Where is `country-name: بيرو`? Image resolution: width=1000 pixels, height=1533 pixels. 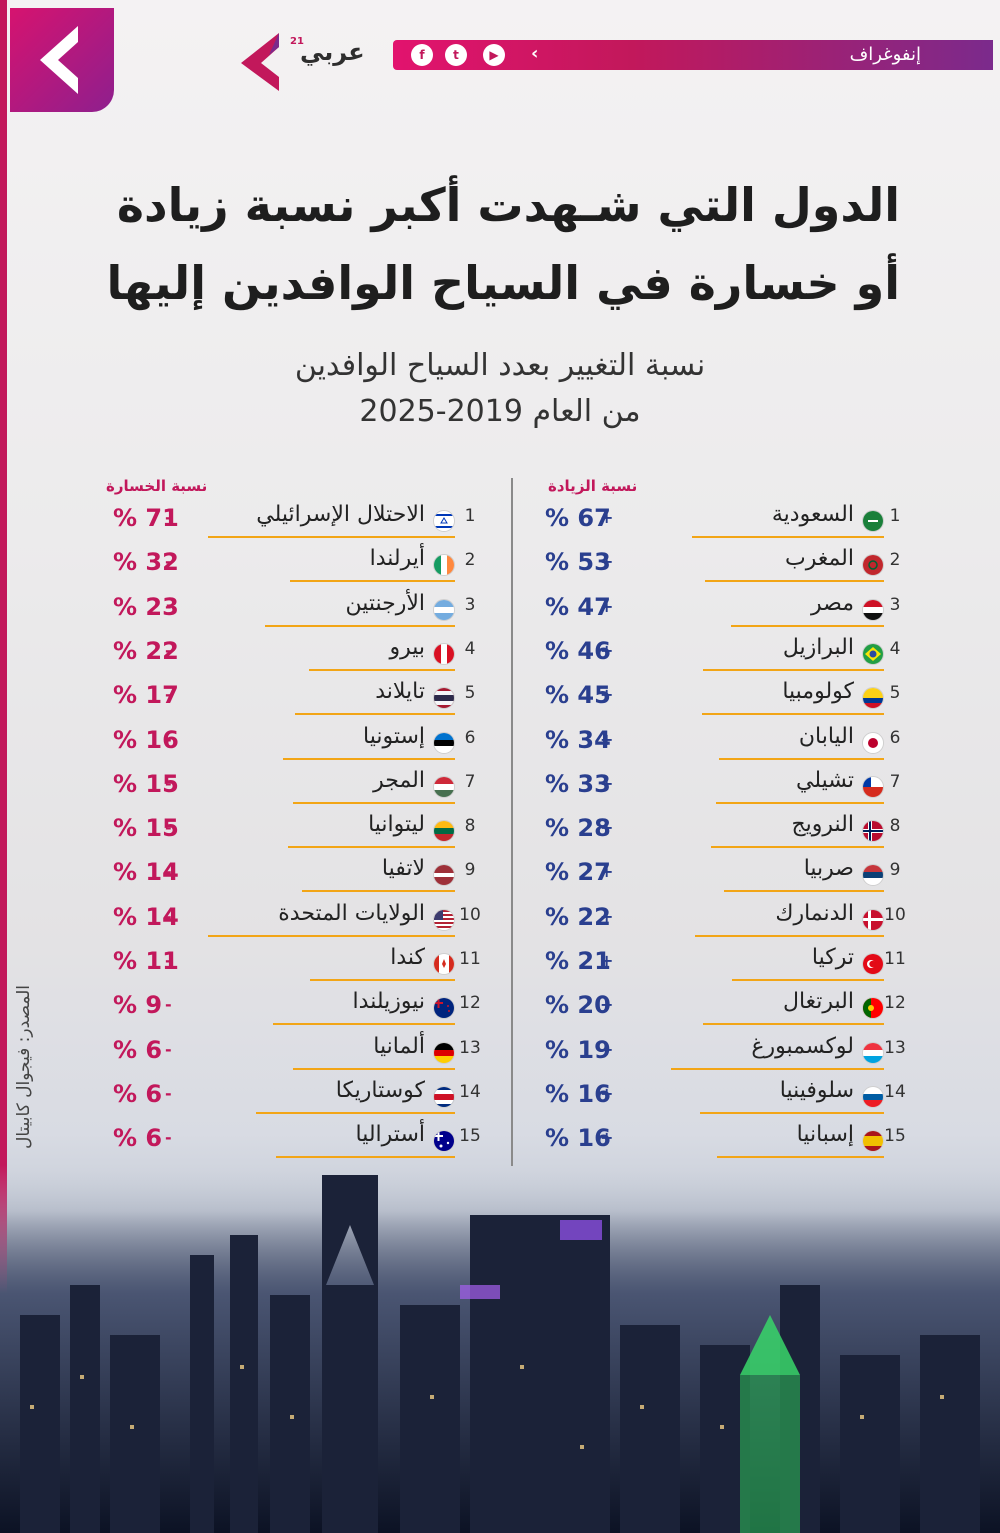 country-name: بيرو is located at coordinates (407, 647).